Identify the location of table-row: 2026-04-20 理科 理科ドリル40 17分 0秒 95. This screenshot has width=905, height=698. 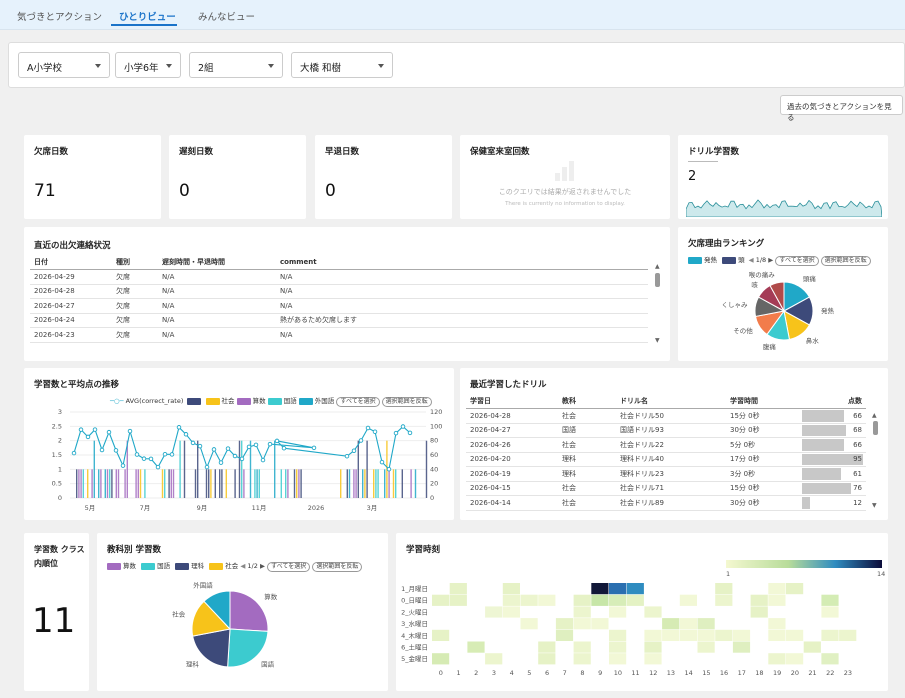
(666, 459).